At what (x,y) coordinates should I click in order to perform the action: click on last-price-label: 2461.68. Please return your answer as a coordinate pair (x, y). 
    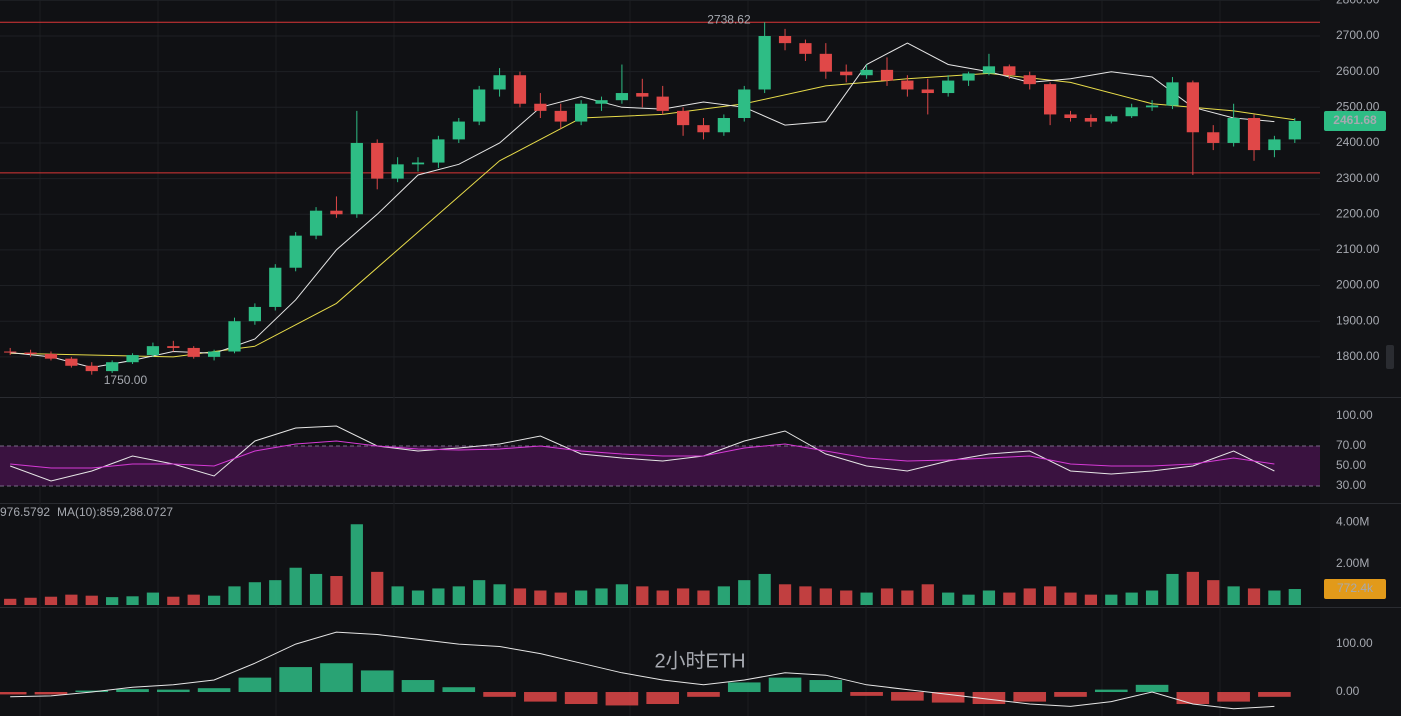
    Looking at the image, I should click on (1355, 120).